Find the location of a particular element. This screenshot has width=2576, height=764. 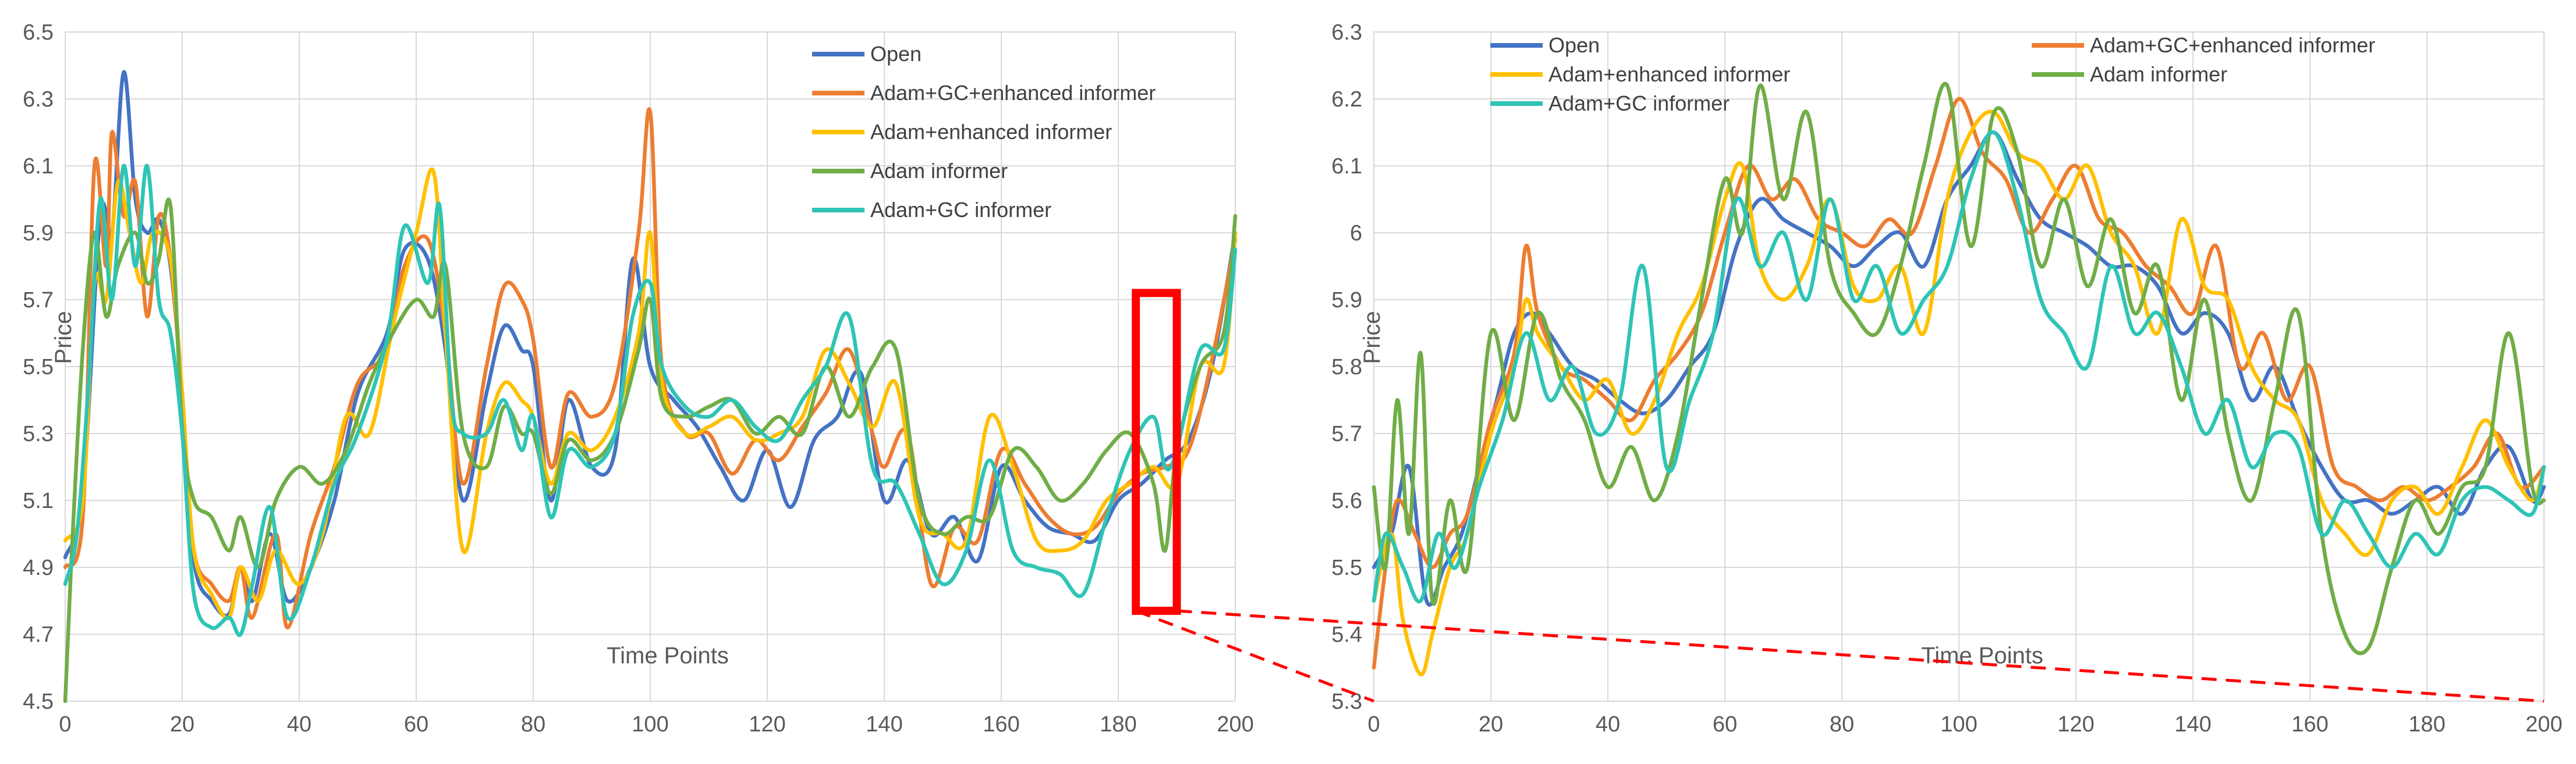

y-tick-label: 4.9 is located at coordinates (38, 568).